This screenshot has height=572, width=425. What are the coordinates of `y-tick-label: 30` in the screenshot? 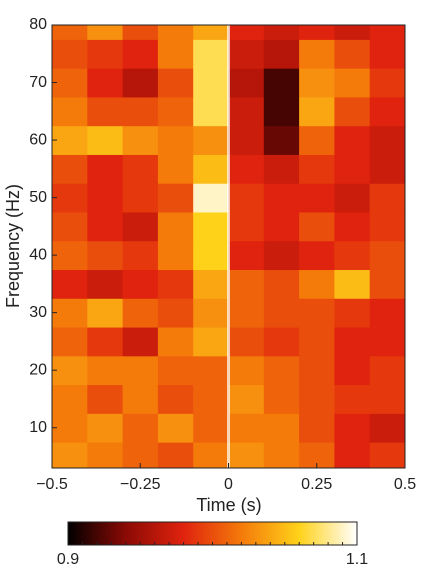 It's located at (38, 312).